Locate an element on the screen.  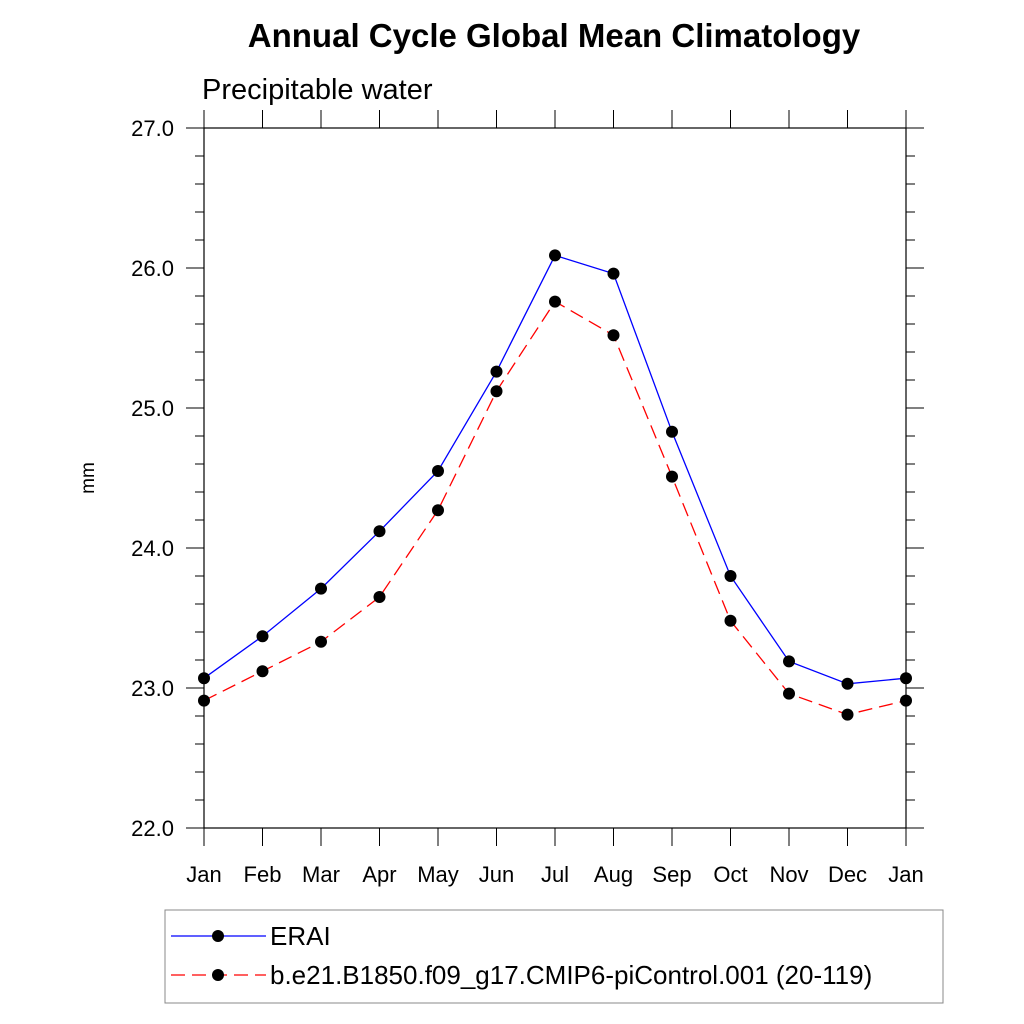
y-axis-label: mm is located at coordinates (88, 478).